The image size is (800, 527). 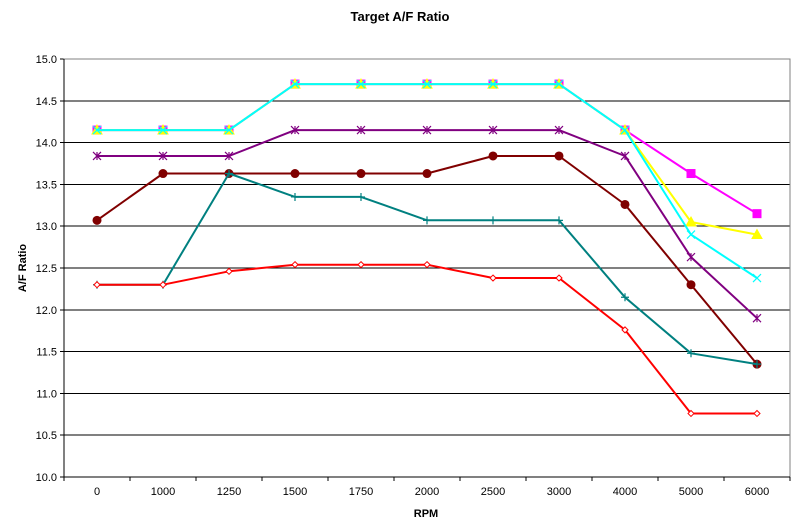 I want to click on y-tick-label: 14.0, so click(x=46, y=144).